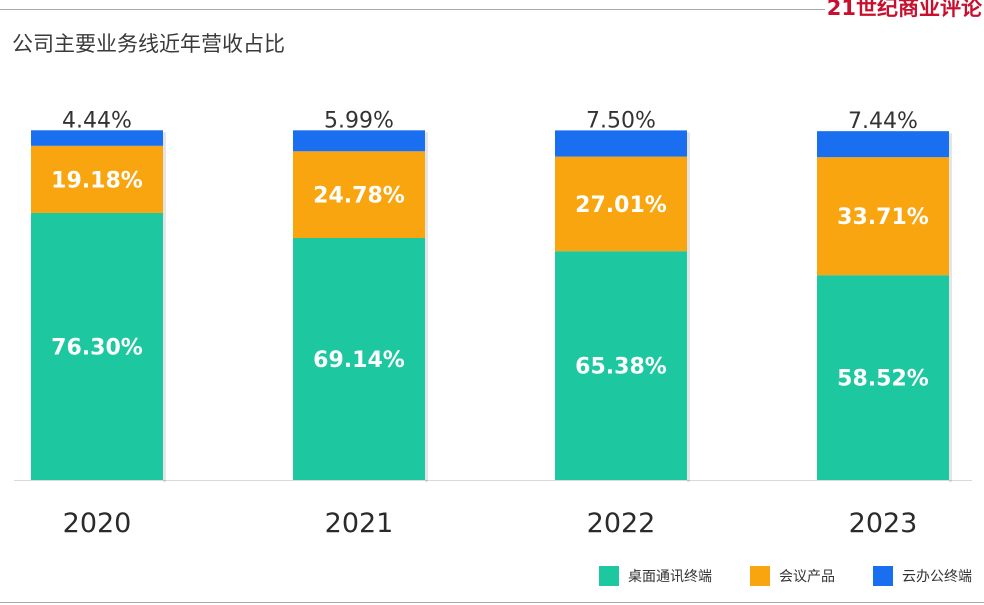 This screenshot has width=984, height=605. What do you see at coordinates (359, 120) in the screenshot?
I see `data-label-cloud-2021: 5.99%` at bounding box center [359, 120].